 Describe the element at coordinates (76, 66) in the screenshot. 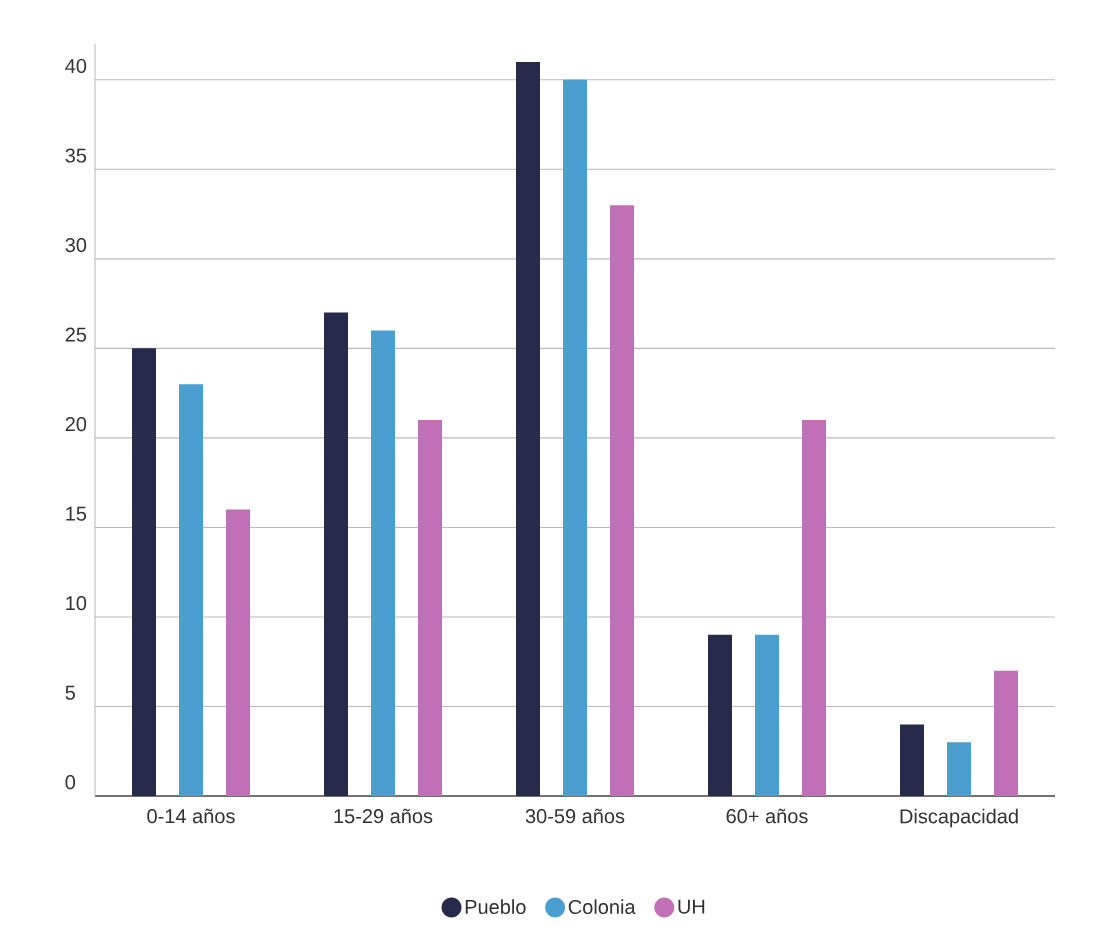

I see `y-tick-label: 40` at that location.